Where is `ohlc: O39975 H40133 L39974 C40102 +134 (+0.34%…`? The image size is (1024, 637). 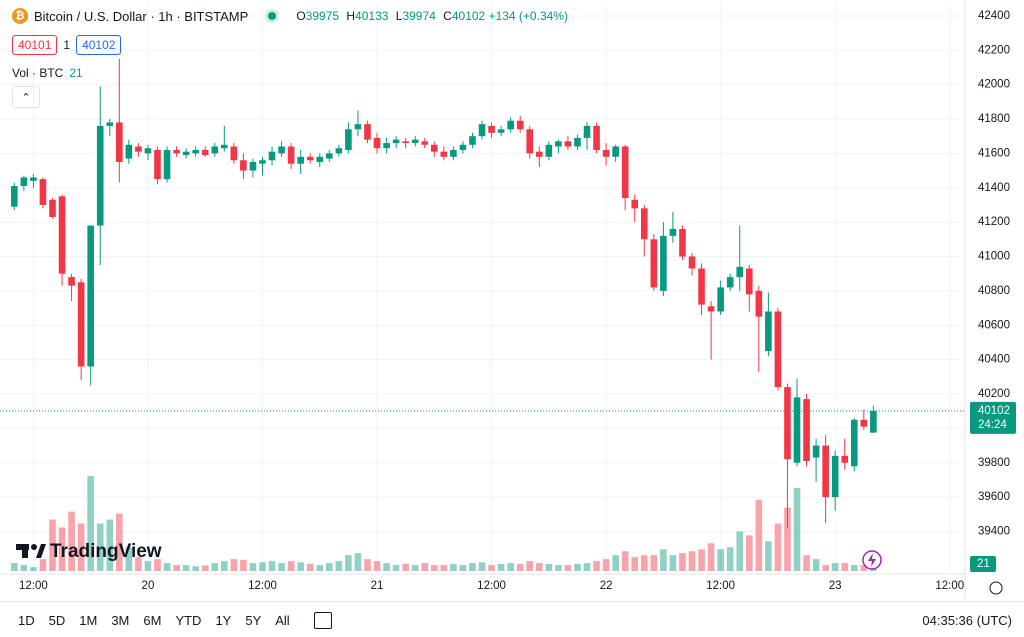
ohlc: O39975 H40133 L39974 C40102 +134 (+0.34%… is located at coordinates (430, 16).